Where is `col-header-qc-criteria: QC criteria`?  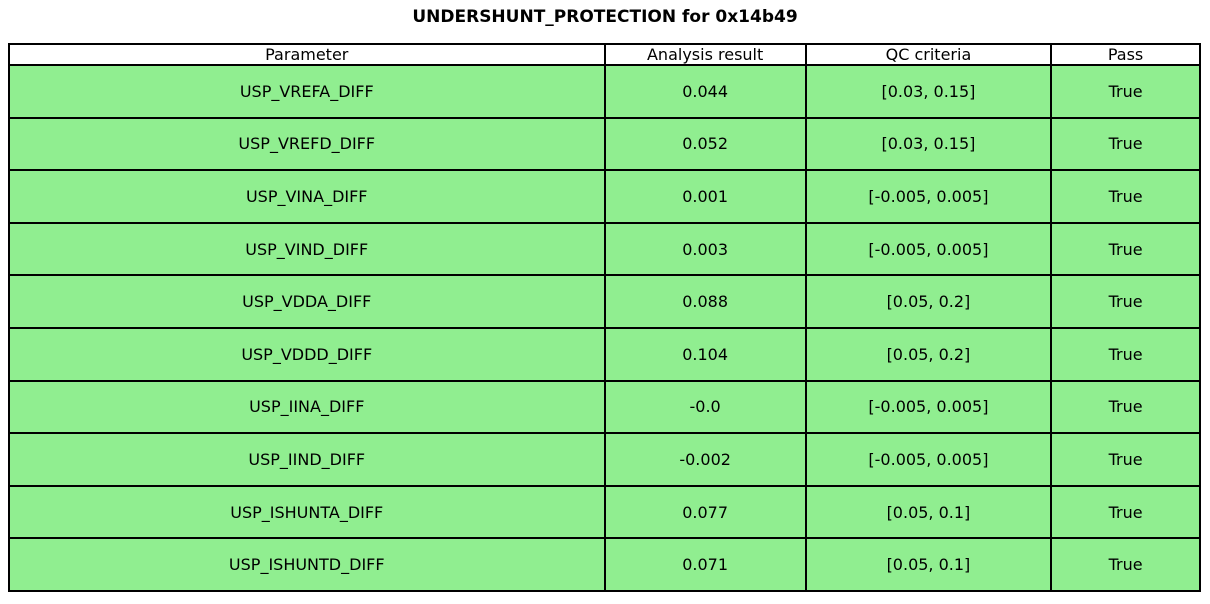
col-header-qc-criteria: QC criteria is located at coordinates (928, 54).